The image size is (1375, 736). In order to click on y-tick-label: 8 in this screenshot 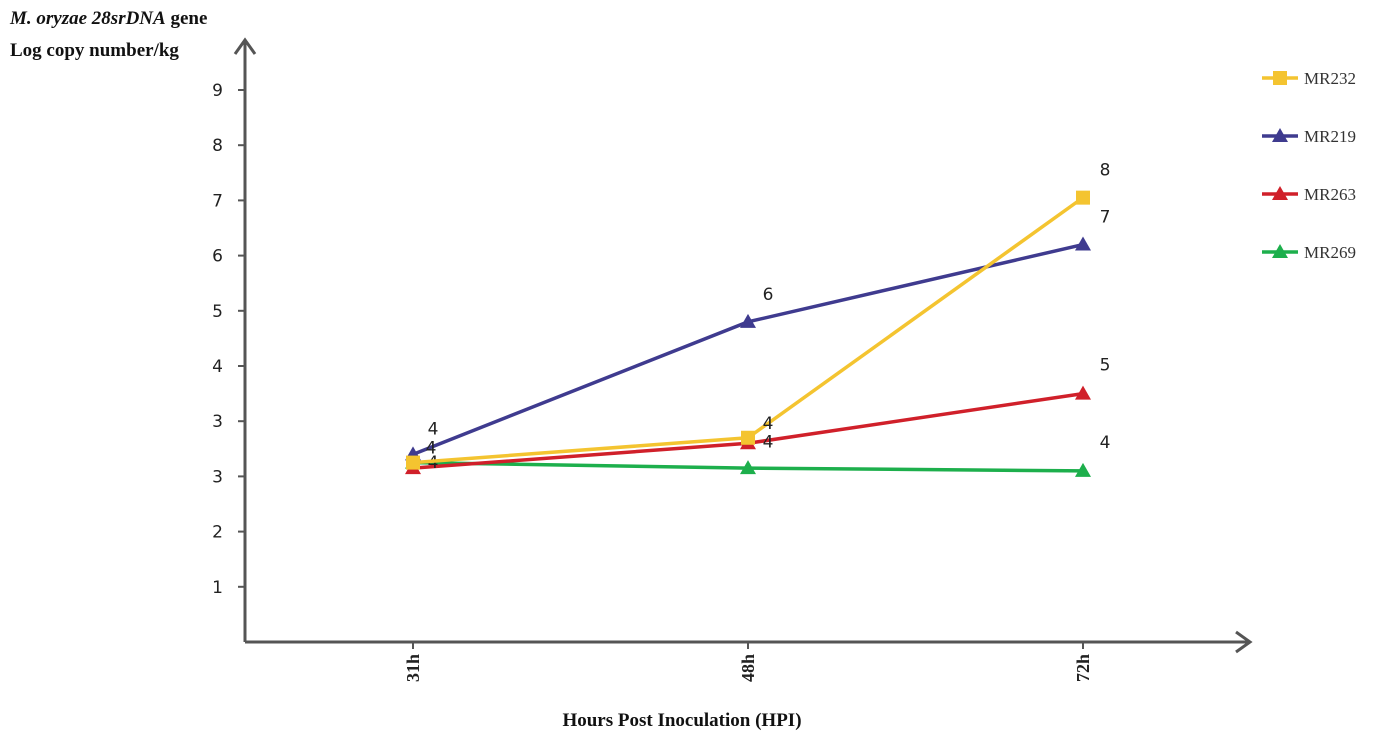, I will do `click(217, 146)`.